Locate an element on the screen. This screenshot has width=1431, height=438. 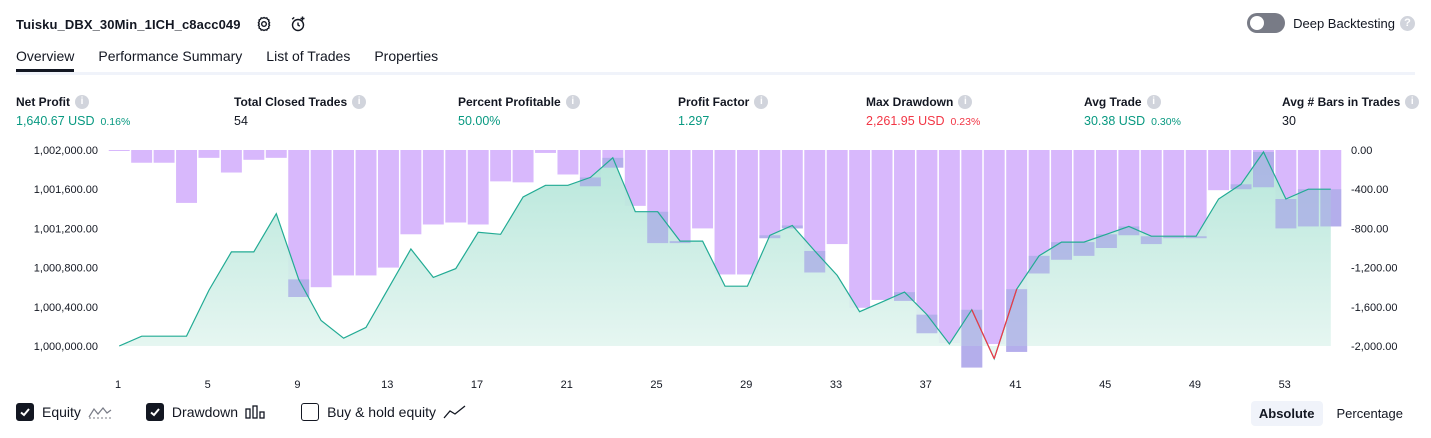
tab-list-of-trades: List of Trades is located at coordinates (308, 60).